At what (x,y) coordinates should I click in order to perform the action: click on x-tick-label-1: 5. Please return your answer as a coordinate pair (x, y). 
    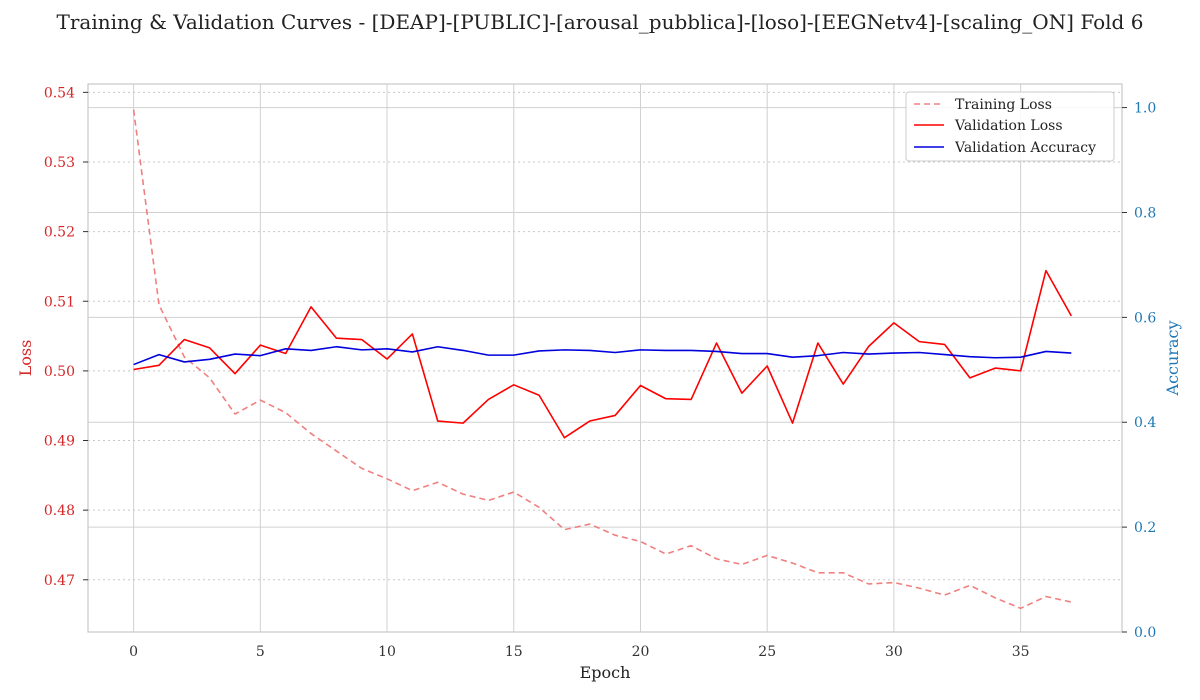
    Looking at the image, I should click on (260, 652).